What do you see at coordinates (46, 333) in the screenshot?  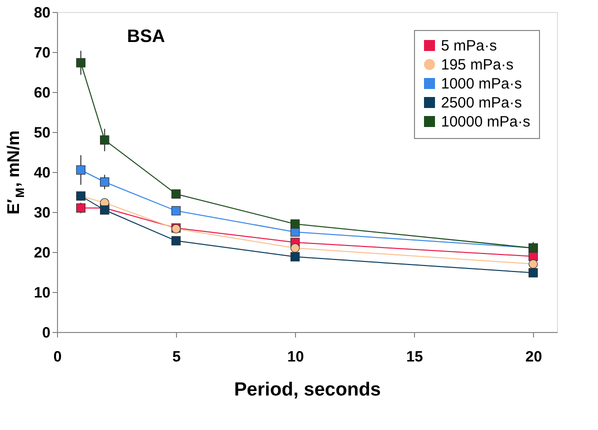 I see `y-tick-label: 0` at bounding box center [46, 333].